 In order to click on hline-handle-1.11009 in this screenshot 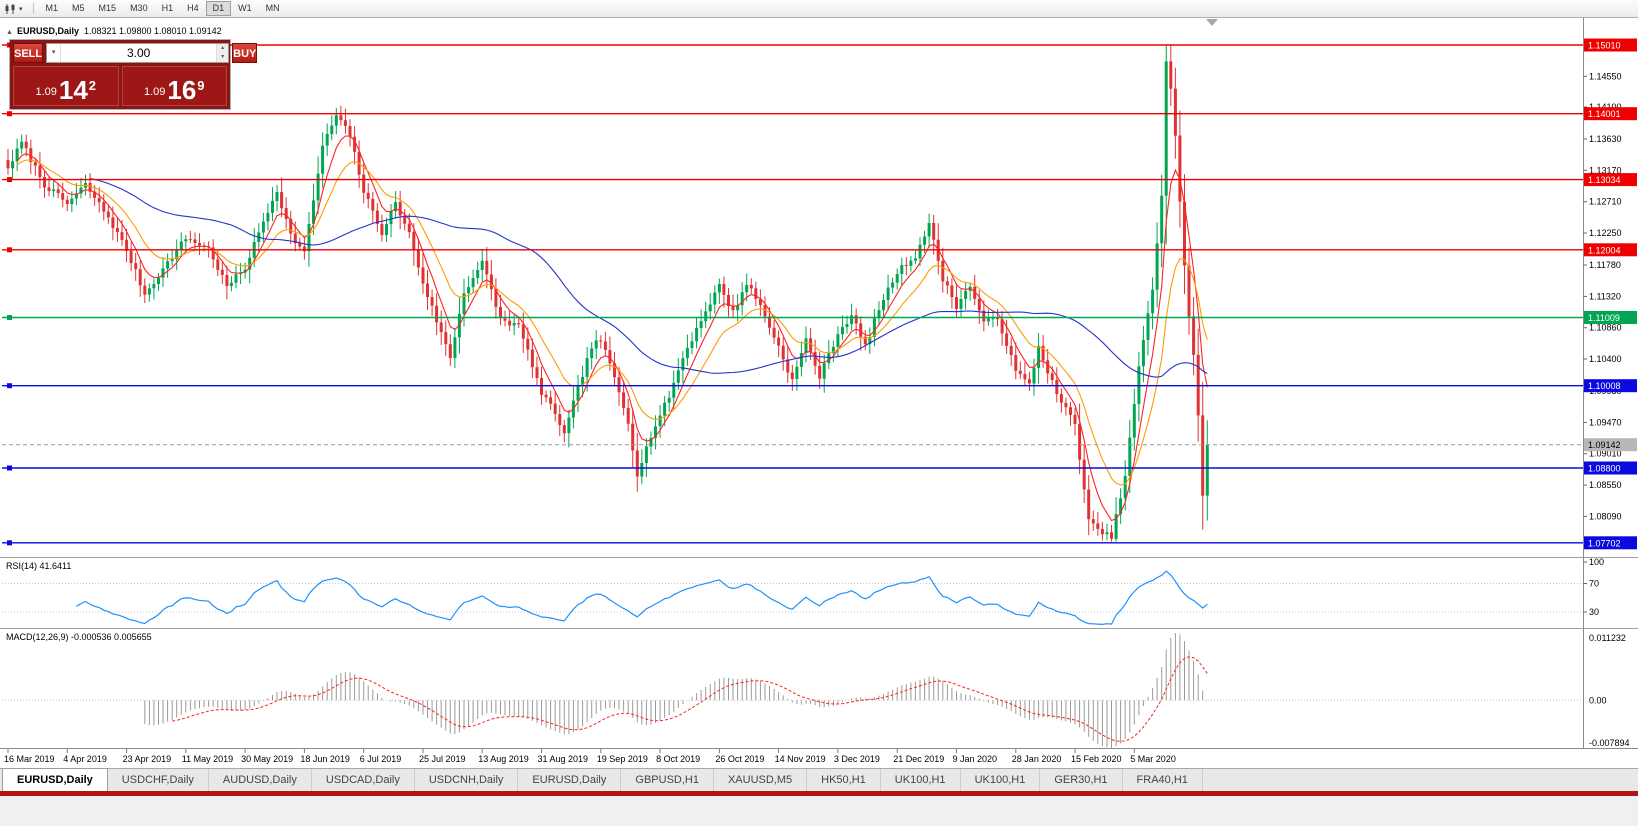, I will do `click(9, 317)`.